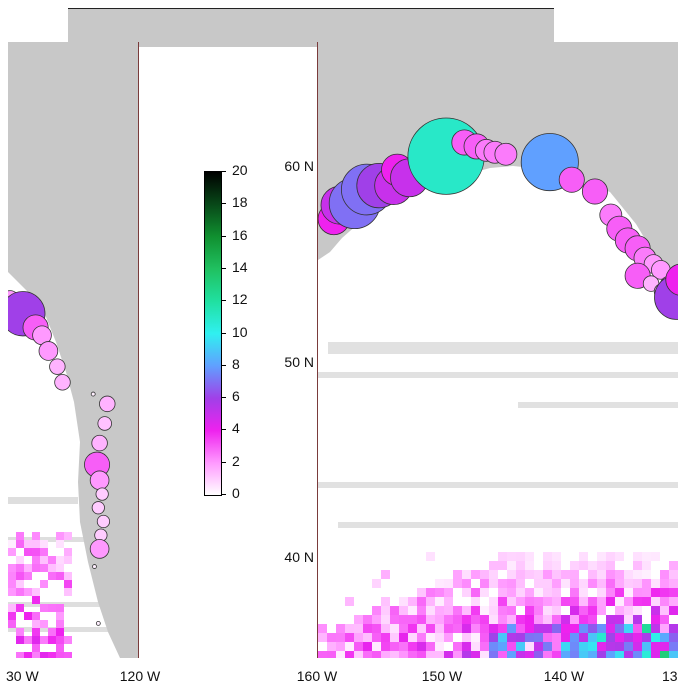 Image resolution: width=678 pixels, height=686 pixels. Describe the element at coordinates (223, 462) in the screenshot. I see `colorbar-tick-mark` at that location.